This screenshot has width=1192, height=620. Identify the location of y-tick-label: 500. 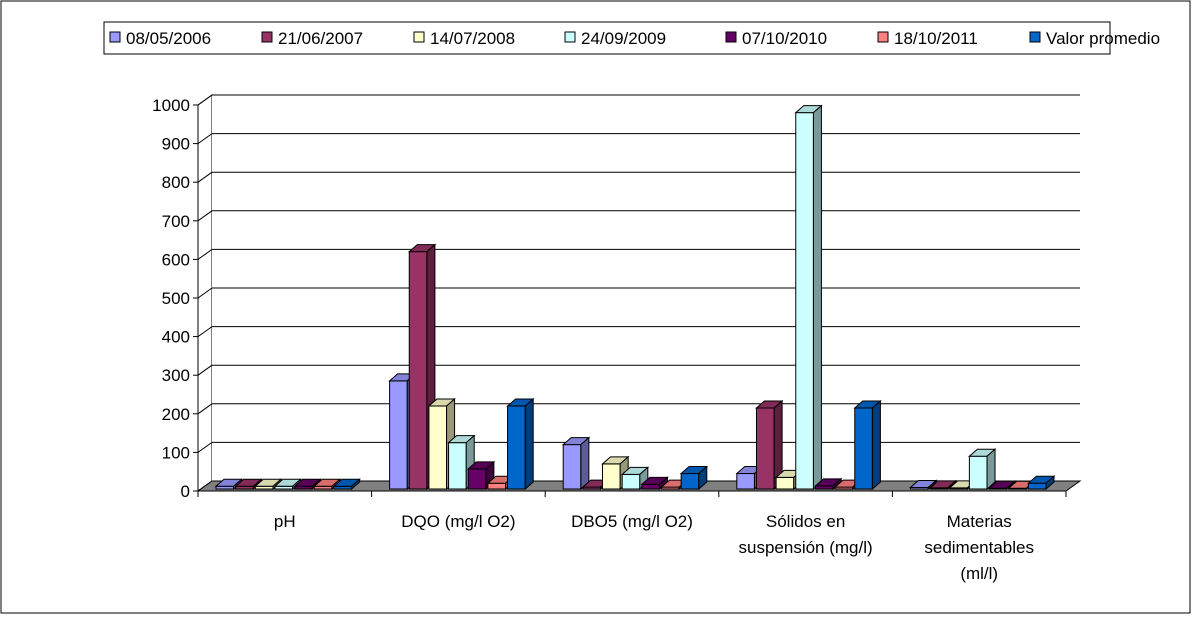
(176, 298).